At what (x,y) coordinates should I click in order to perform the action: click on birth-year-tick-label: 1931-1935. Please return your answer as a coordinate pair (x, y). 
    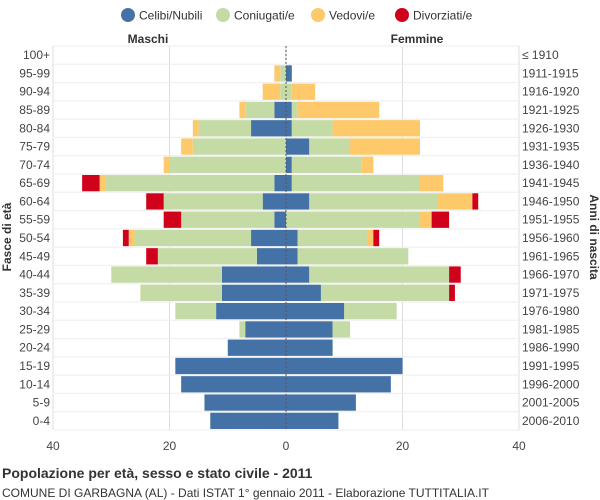
    Looking at the image, I should click on (551, 147).